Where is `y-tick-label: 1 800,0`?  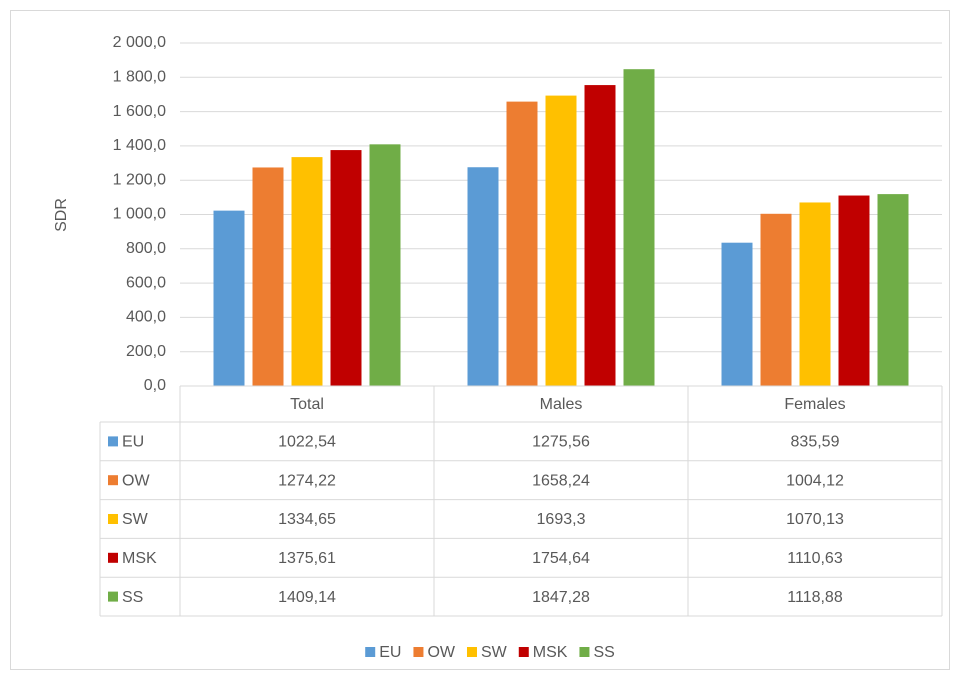
y-tick-label: 1 800,0 is located at coordinates (139, 77).